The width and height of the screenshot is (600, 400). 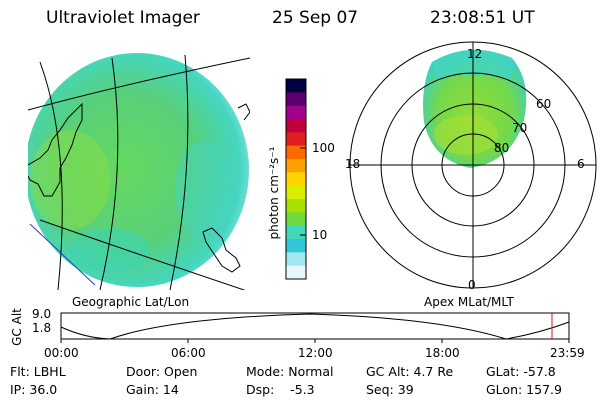 I want to click on lat-label-60: 60, so click(x=544, y=104).